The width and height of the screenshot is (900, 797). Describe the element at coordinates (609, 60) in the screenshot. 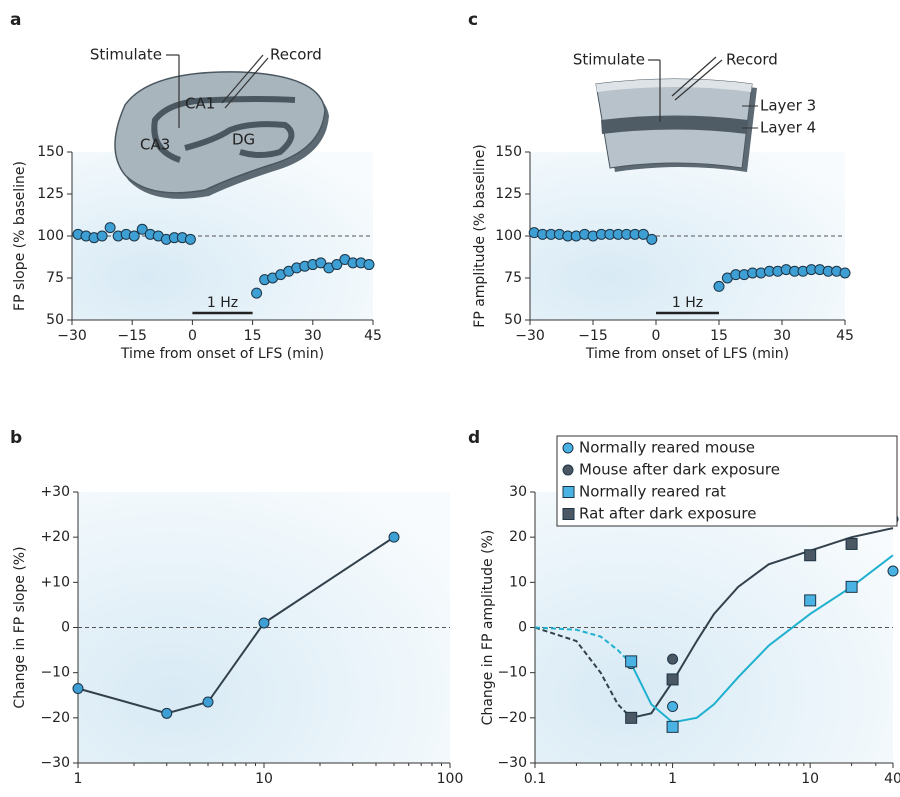

I see `diagram-label: Stimulate` at that location.